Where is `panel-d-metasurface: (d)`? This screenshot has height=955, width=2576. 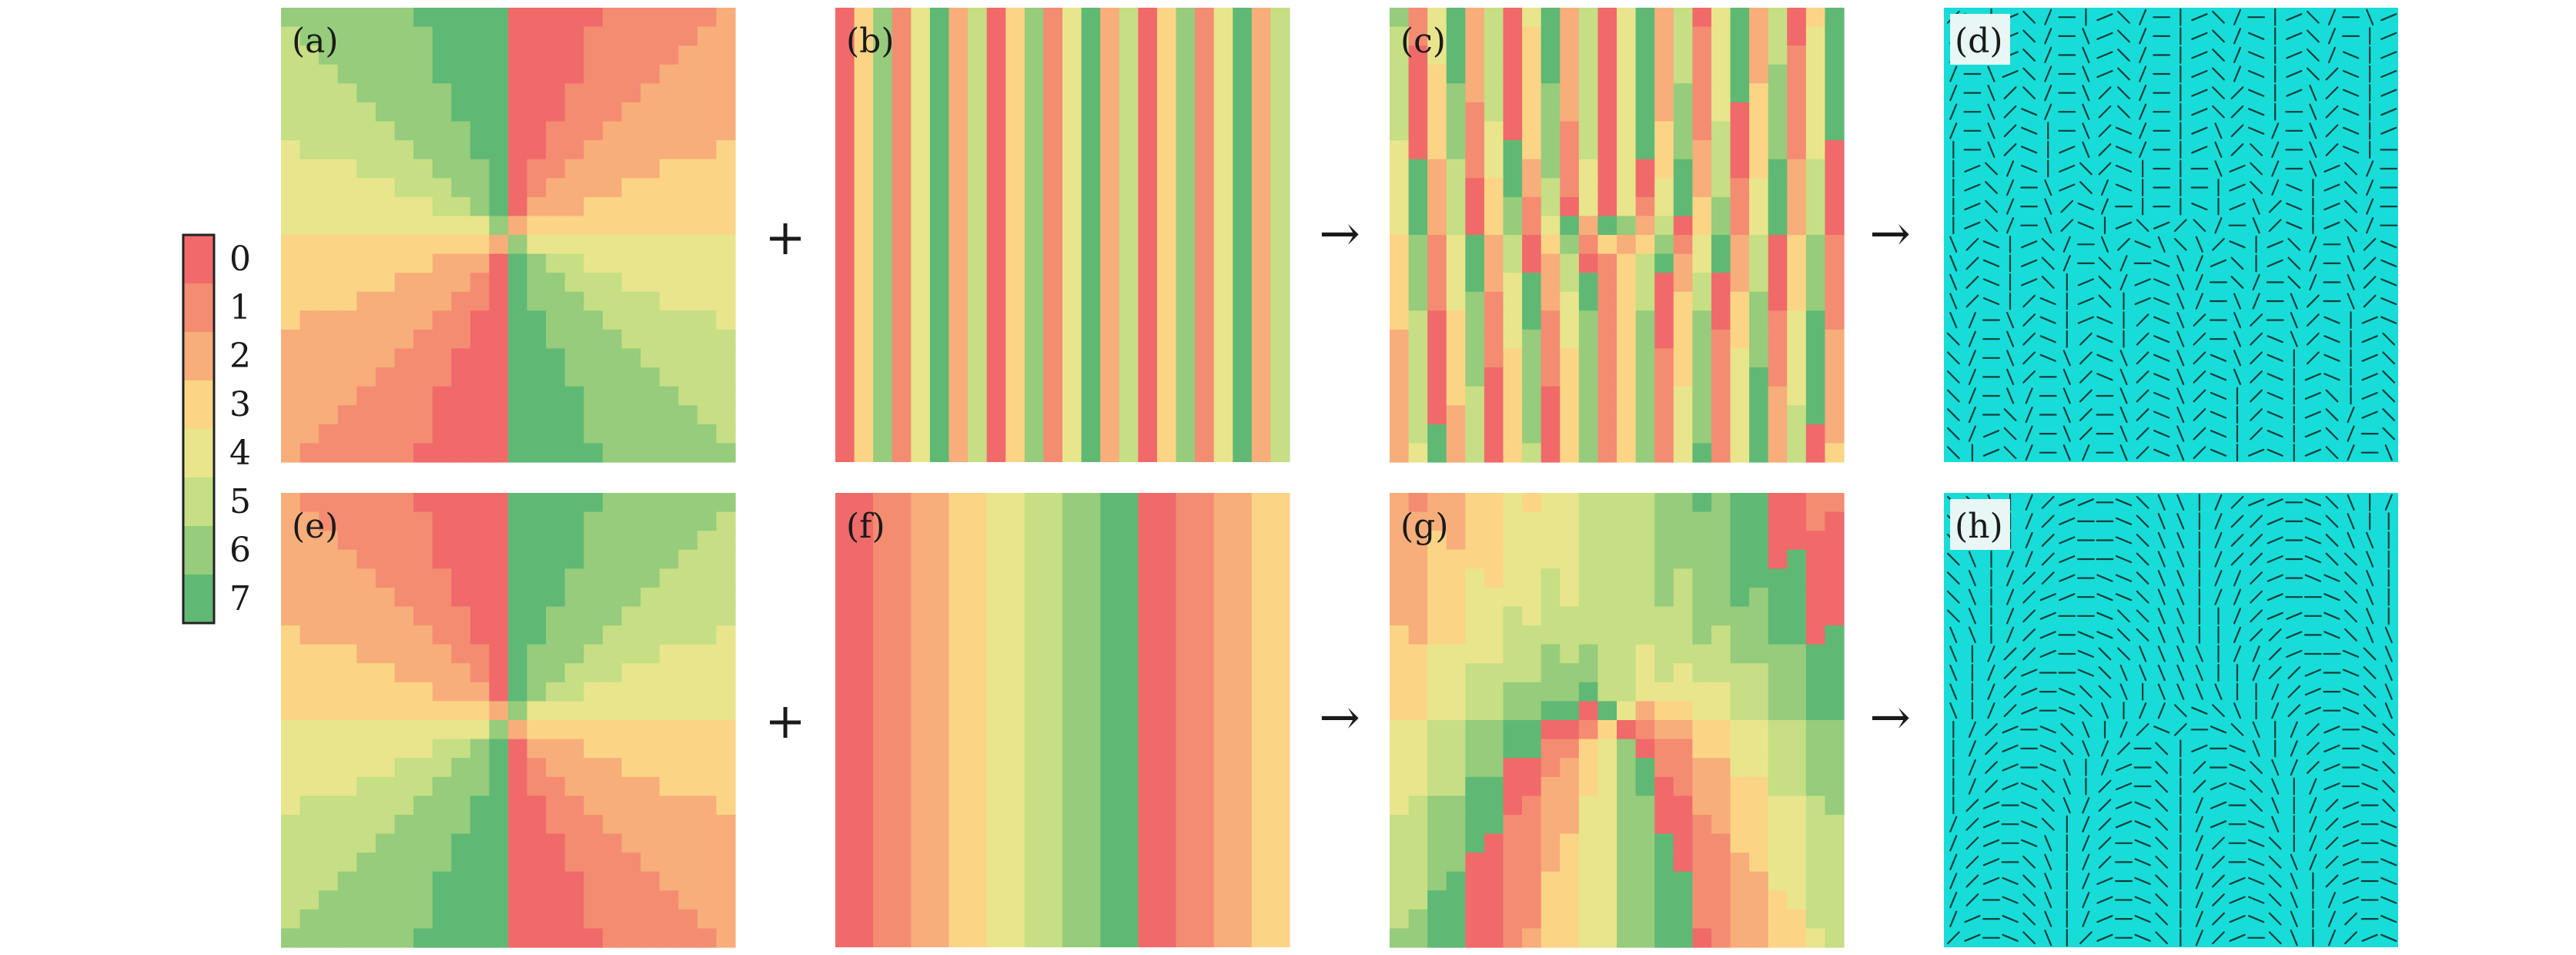
panel-d-metasurface: (d) is located at coordinates (2171, 235).